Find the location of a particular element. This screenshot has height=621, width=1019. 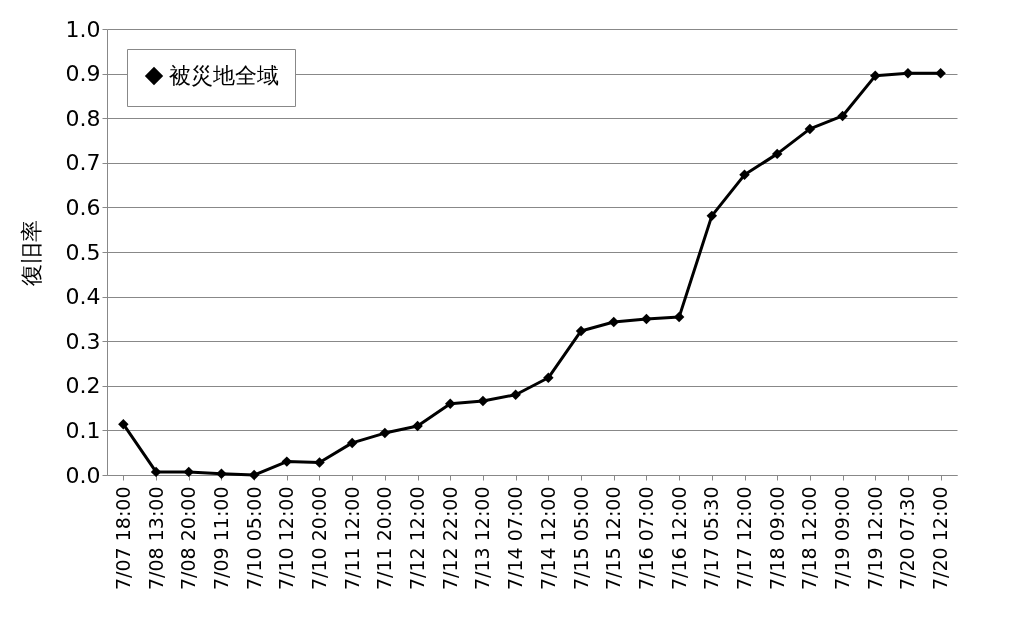

y-tick-label: 0.2 is located at coordinates (83, 386).